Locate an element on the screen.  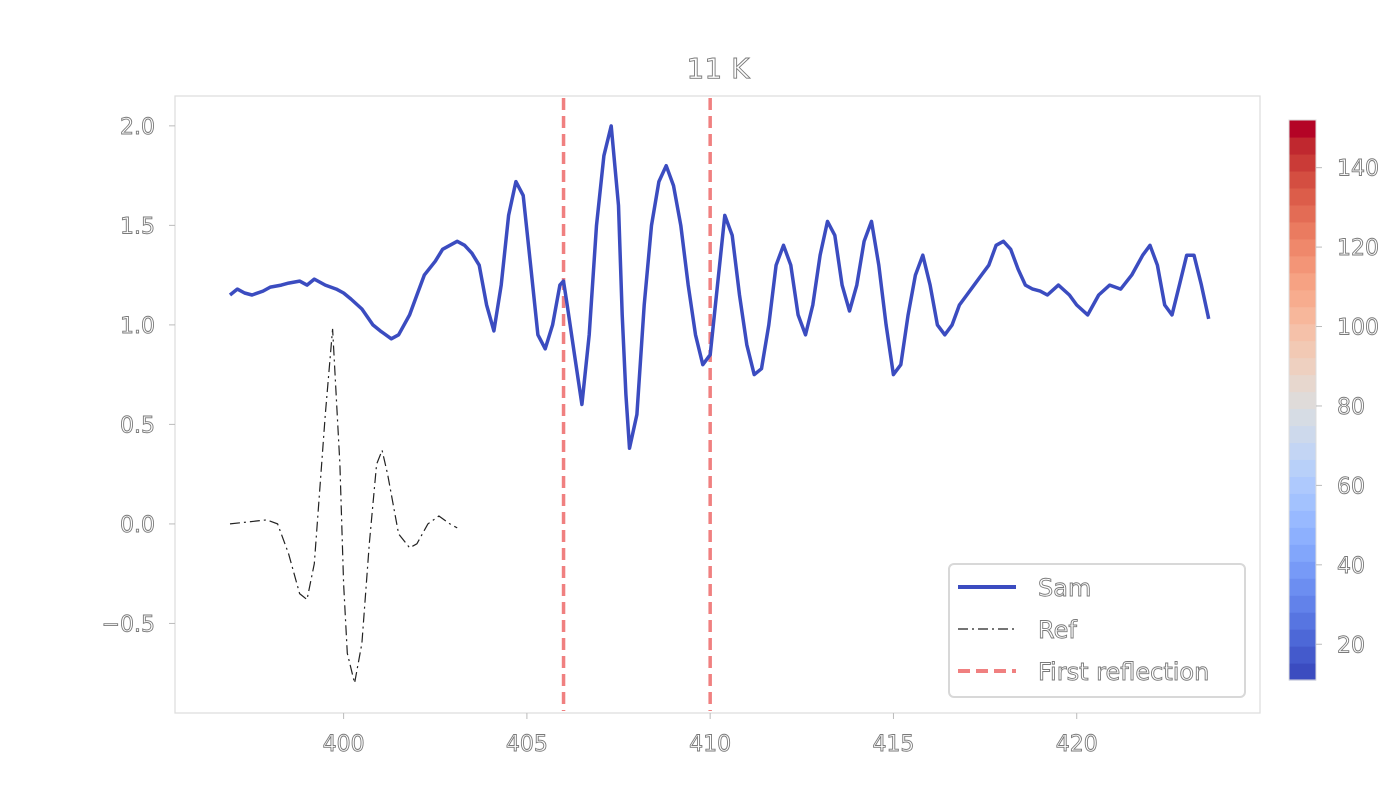
y-tick-label: 0.5 is located at coordinates (137, 425).